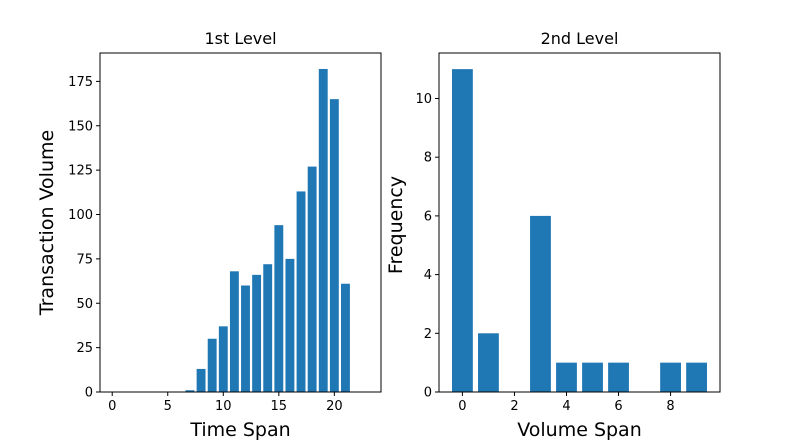 The image size is (800, 440). Describe the element at coordinates (670, 406) in the screenshot. I see `x-tick-label: 8` at that location.